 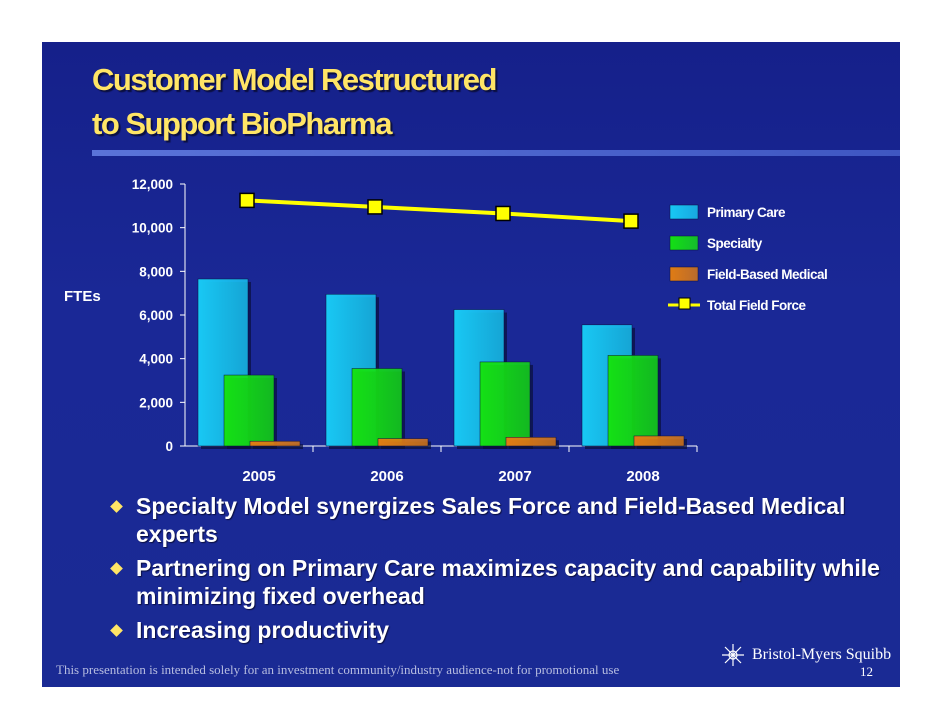 What do you see at coordinates (82, 296) in the screenshot?
I see `y-axis-label: FTEs` at bounding box center [82, 296].